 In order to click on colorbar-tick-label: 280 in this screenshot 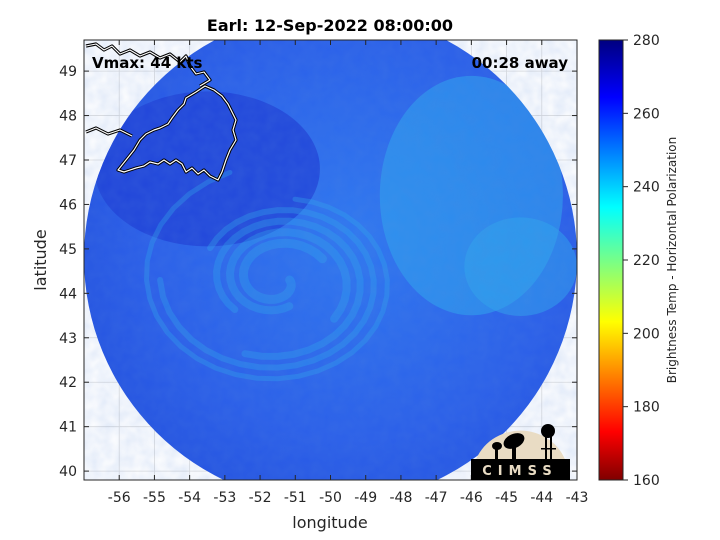, I will do `click(646, 41)`.